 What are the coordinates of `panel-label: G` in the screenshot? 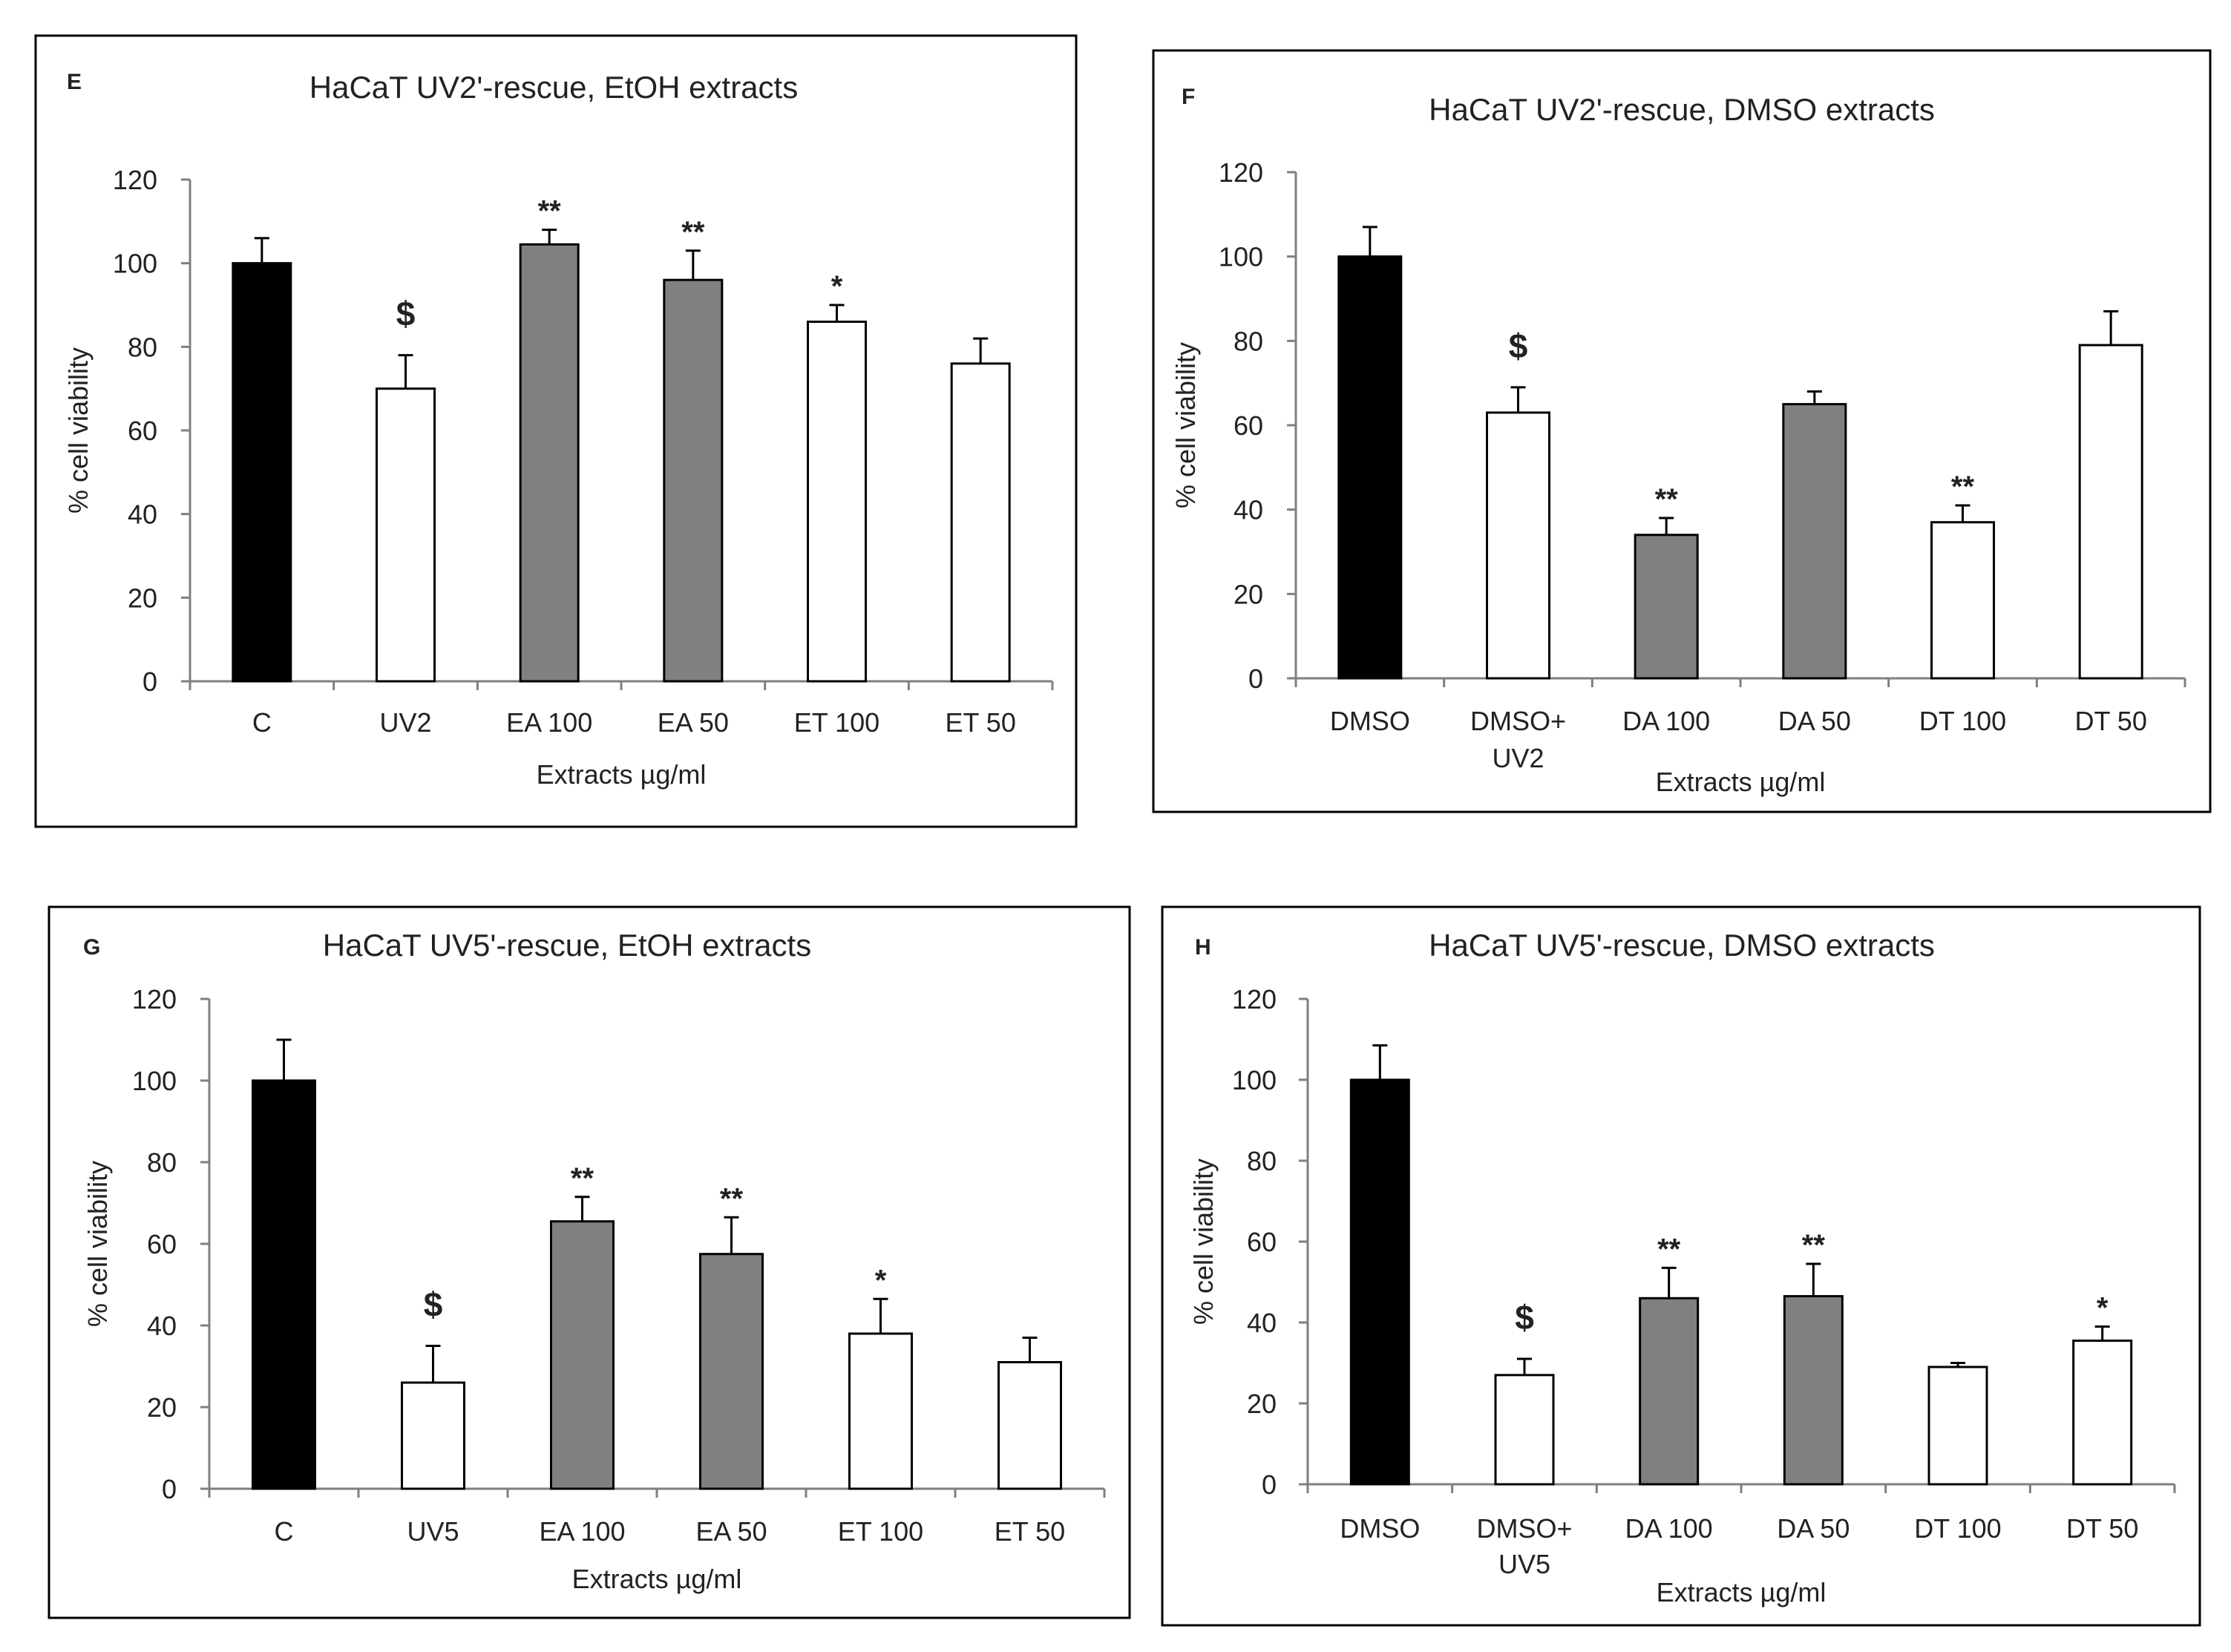 It's located at (91, 947).